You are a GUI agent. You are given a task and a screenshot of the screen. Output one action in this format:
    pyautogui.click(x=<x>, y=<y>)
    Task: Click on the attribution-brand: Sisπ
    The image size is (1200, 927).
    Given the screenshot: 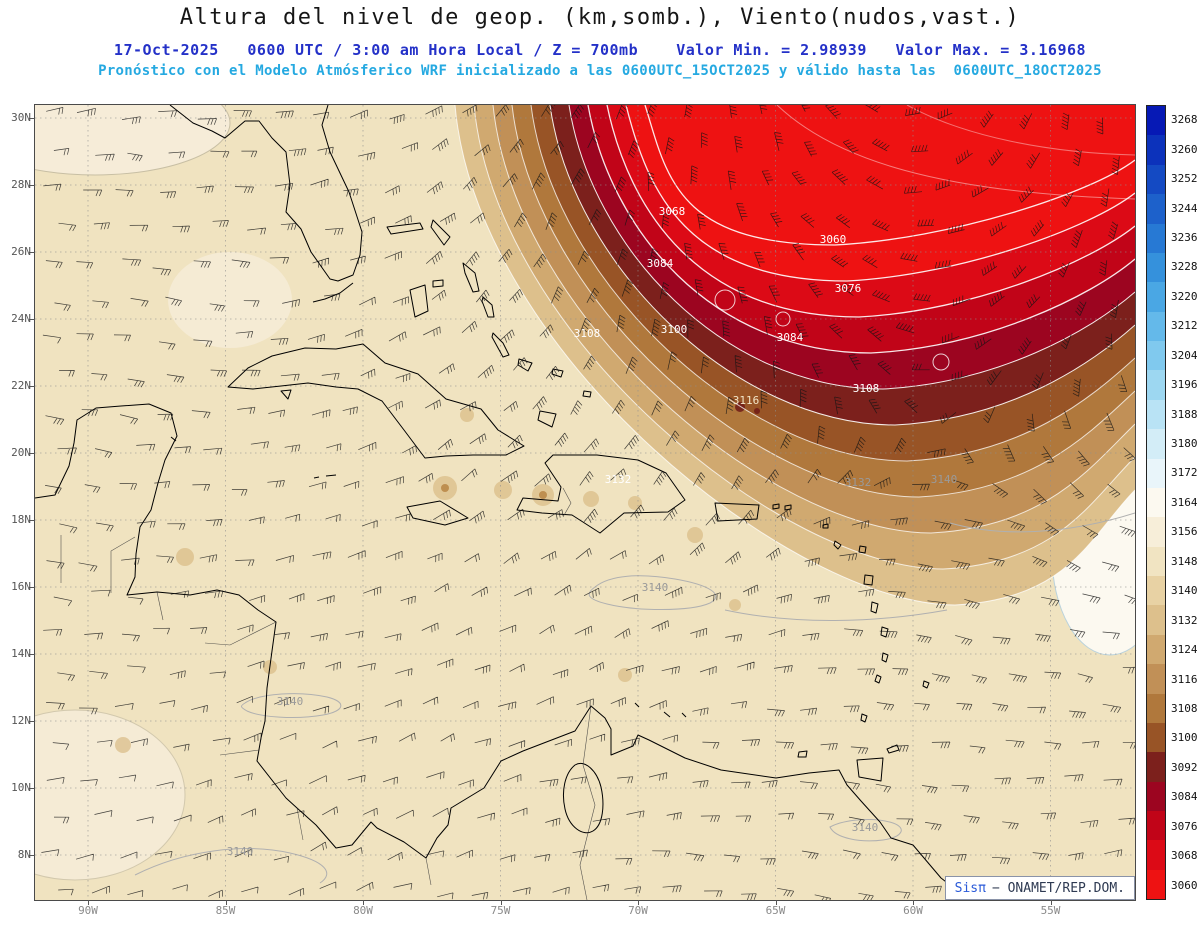 What is the action you would take?
    pyautogui.click(x=970, y=888)
    